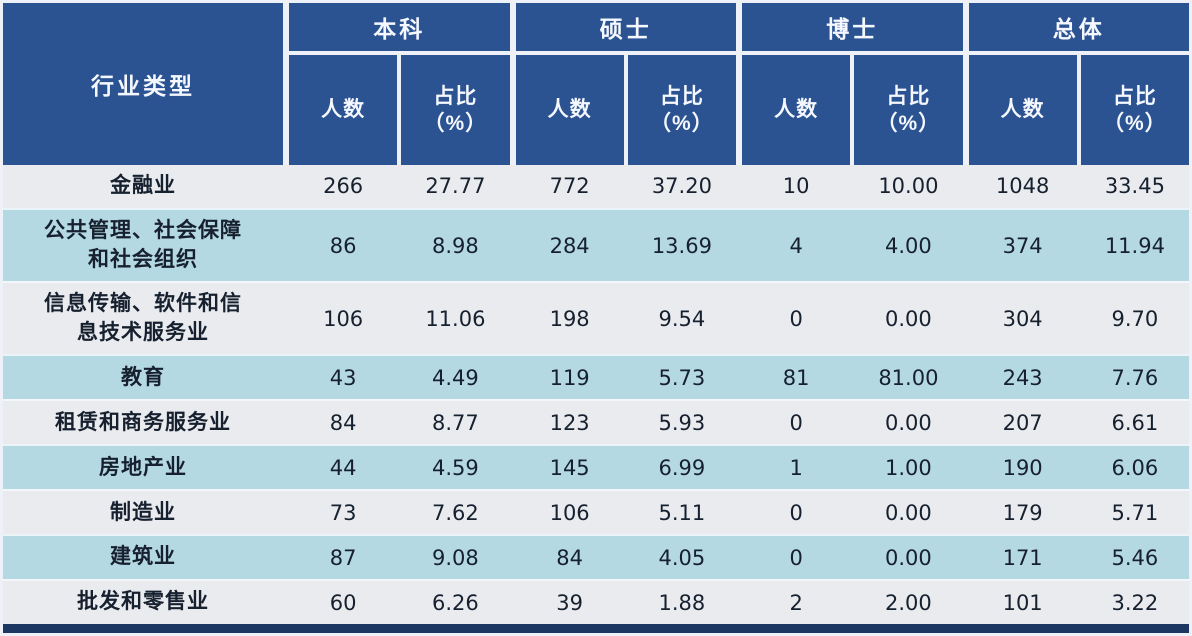 Image resolution: width=1192 pixels, height=636 pixels. I want to click on table-cell: 9.70, so click(1135, 318).